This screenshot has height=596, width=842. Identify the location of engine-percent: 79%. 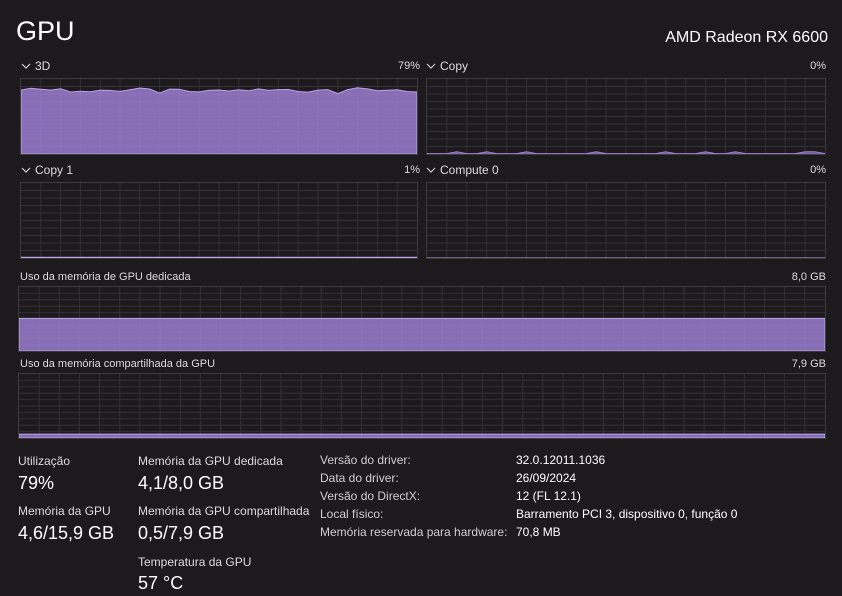
(408, 66).